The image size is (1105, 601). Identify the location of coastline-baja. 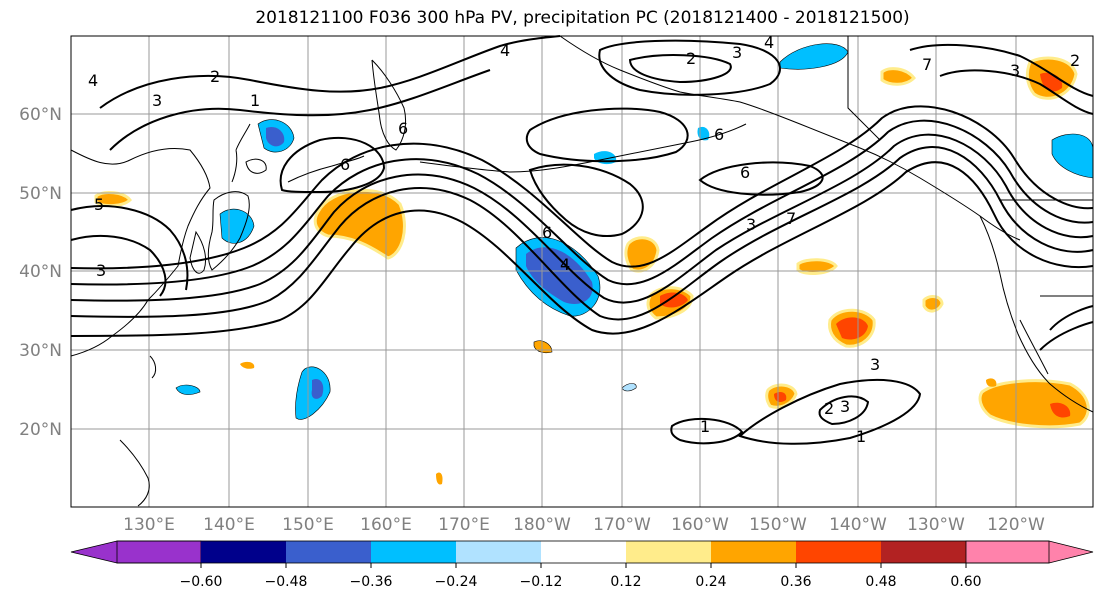
(1034, 347).